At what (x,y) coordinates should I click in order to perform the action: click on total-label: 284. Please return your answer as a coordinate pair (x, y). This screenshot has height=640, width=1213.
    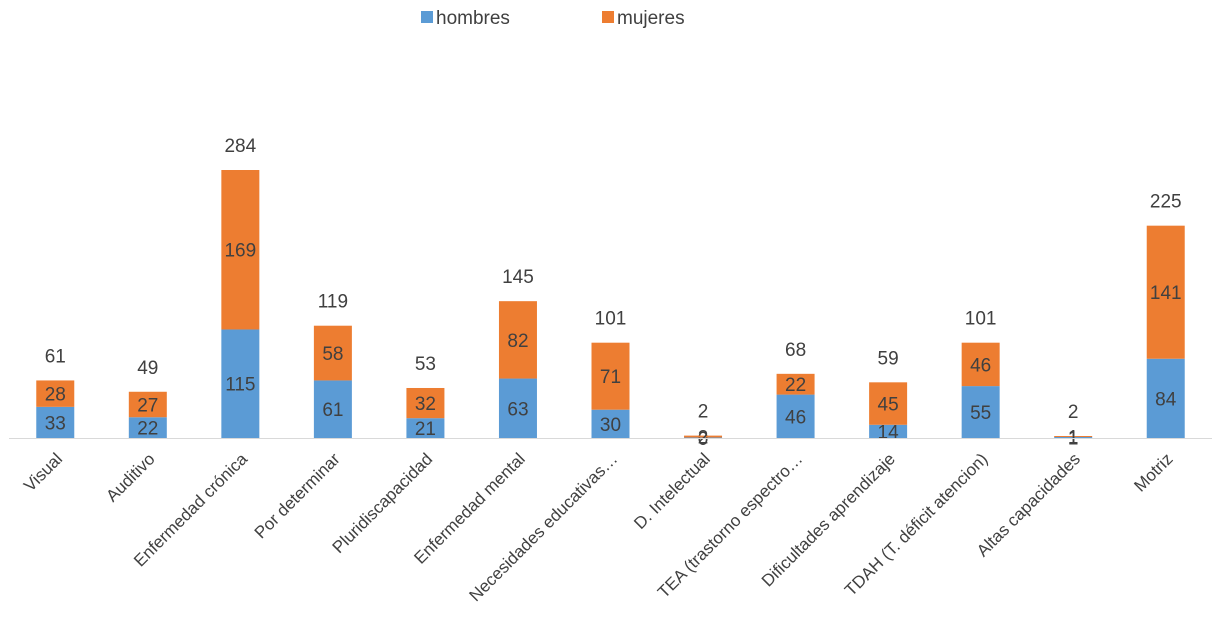
    Looking at the image, I should click on (240, 146).